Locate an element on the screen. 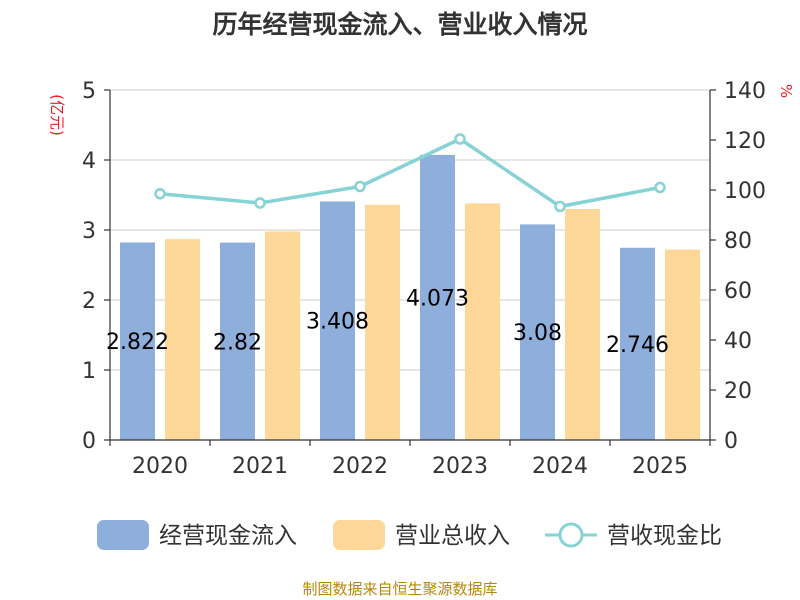 The width and height of the screenshot is (800, 600). ratio-point-2024 is located at coordinates (560, 206).